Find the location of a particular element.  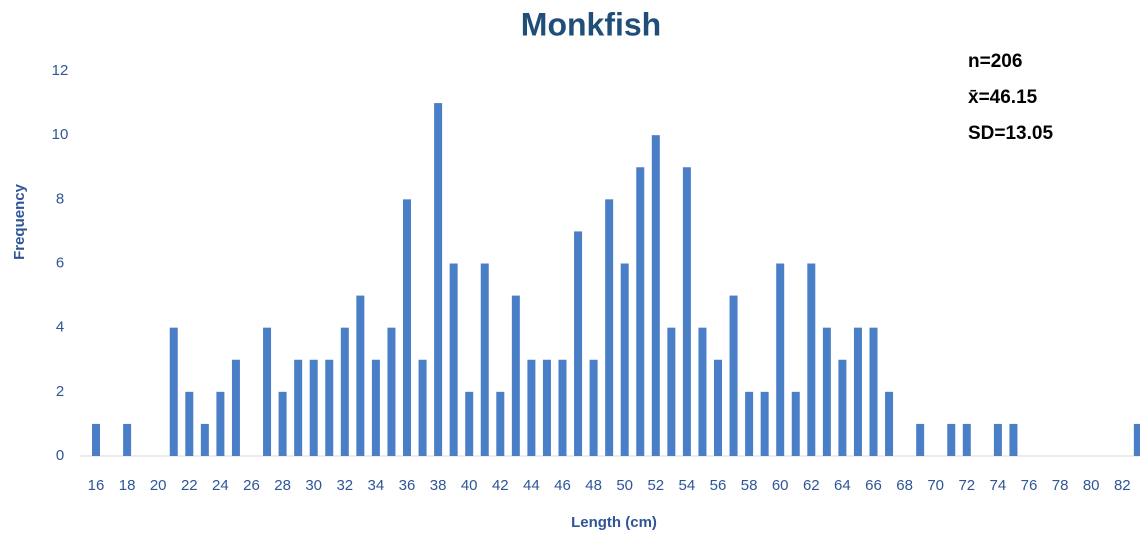

x-tick-label: 80 is located at coordinates (1091, 485).